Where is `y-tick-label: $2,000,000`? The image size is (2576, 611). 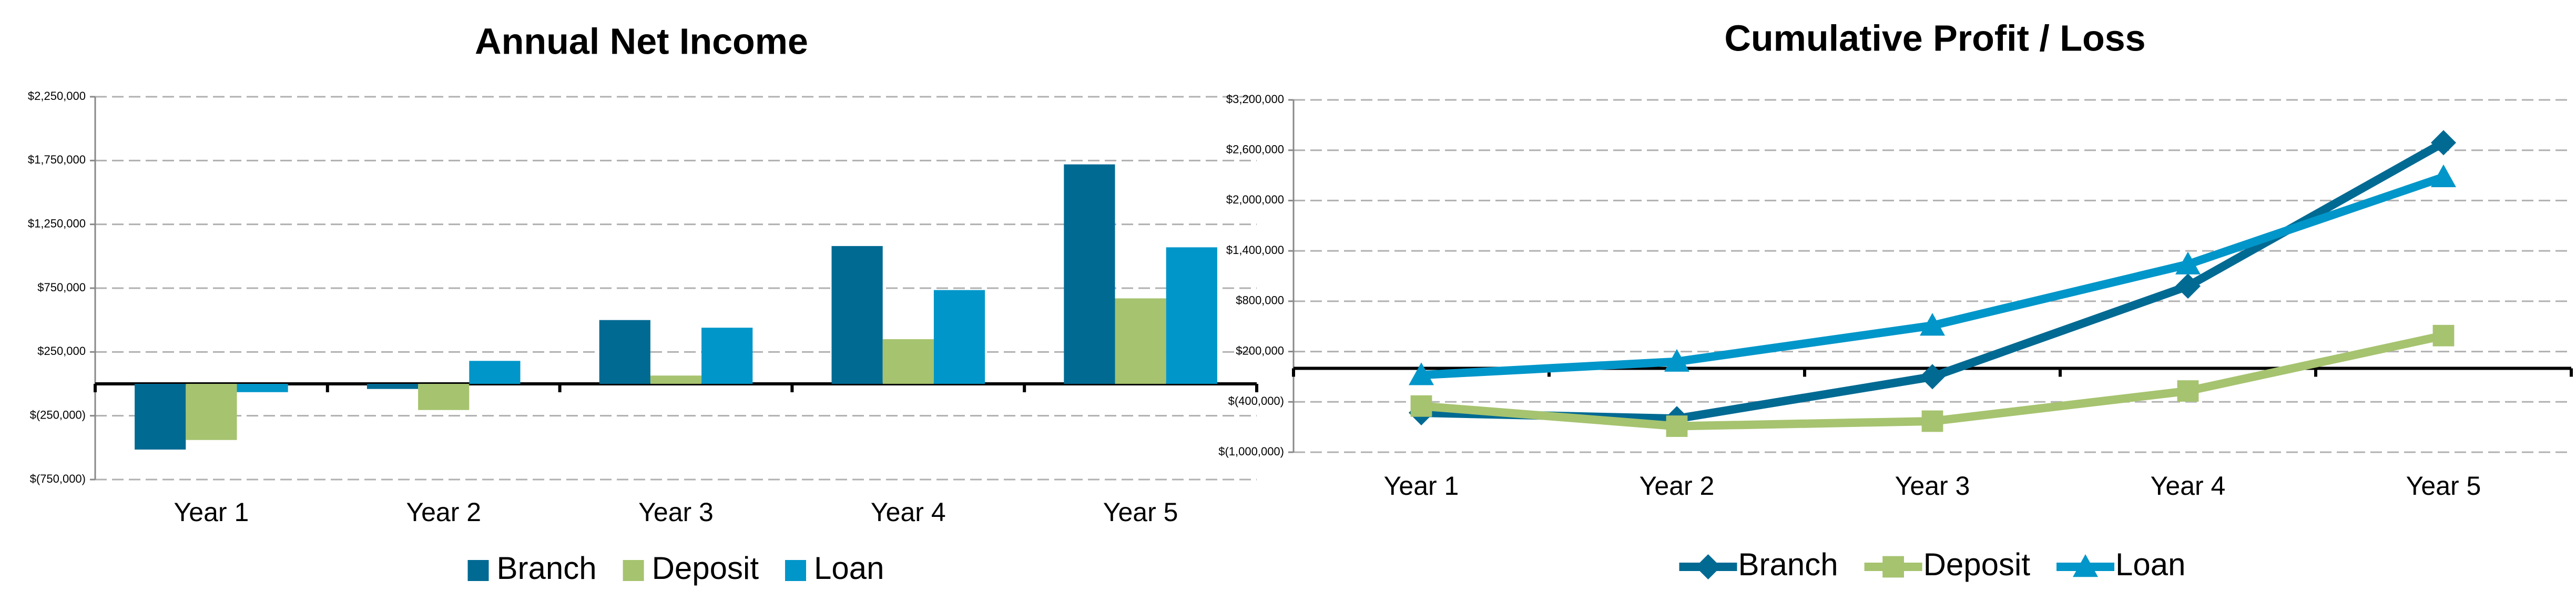 y-tick-label: $2,000,000 is located at coordinates (1255, 199).